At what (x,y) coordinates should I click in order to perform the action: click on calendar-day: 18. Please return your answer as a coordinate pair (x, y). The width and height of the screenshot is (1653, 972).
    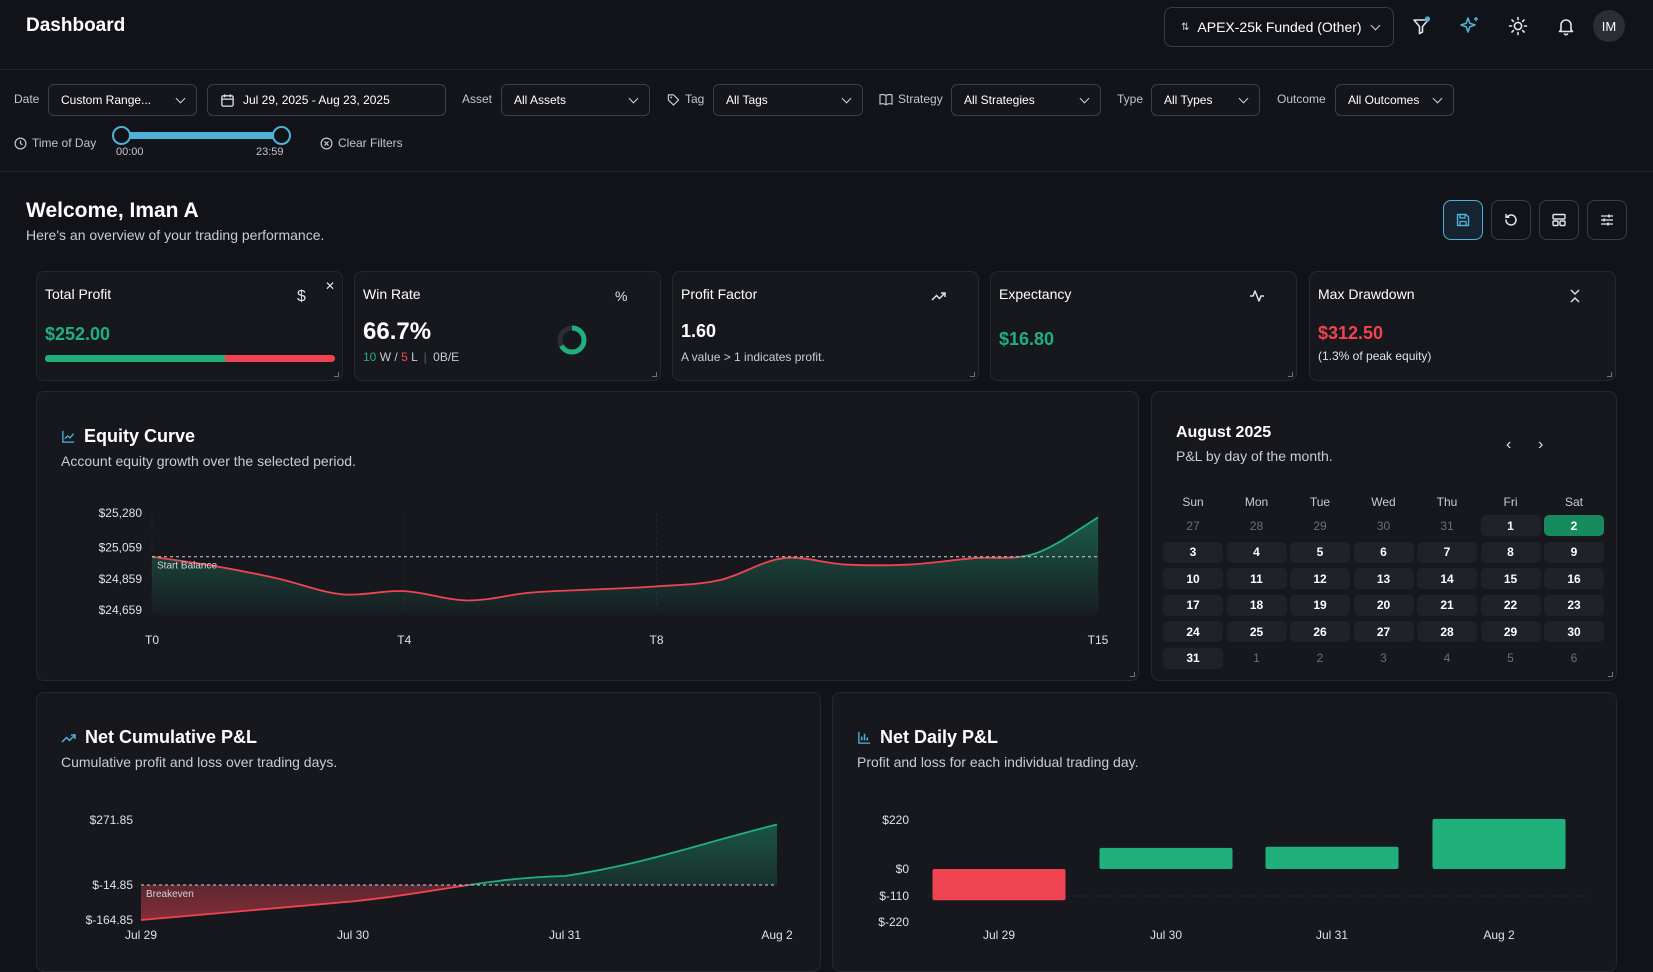
    Looking at the image, I should click on (1256, 605).